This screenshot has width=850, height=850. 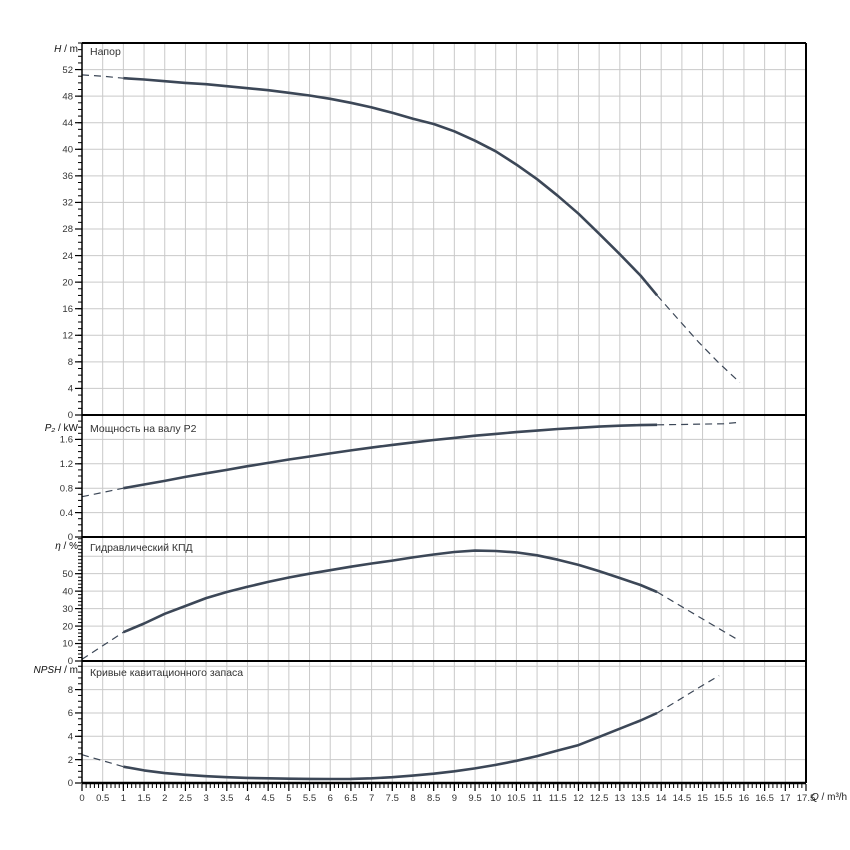 What do you see at coordinates (558, 798) in the screenshot?
I see `x-tick-label: 11.5` at bounding box center [558, 798].